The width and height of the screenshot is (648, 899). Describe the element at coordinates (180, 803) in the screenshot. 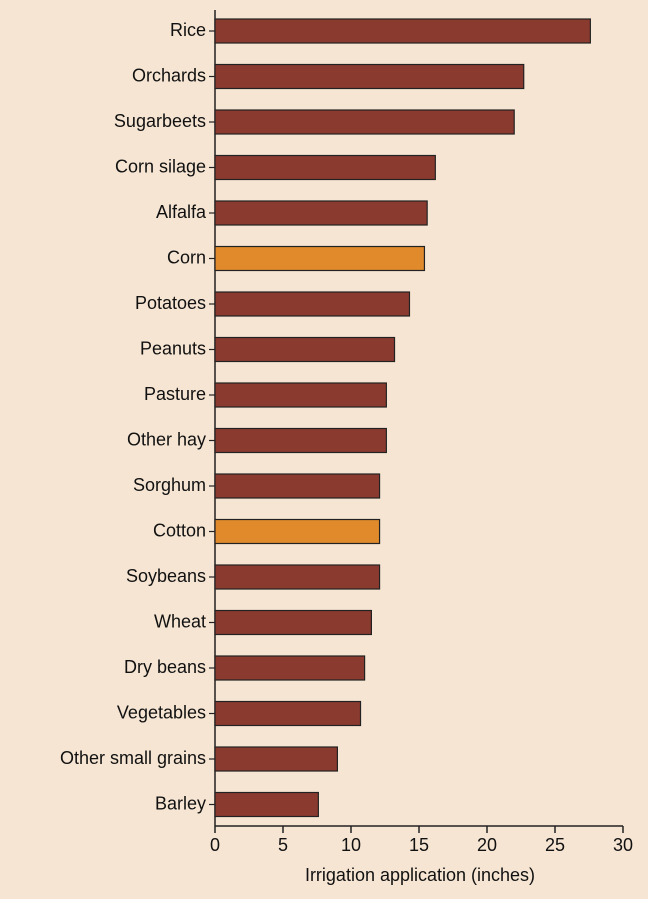

I see `y-tick-label: Barley` at that location.